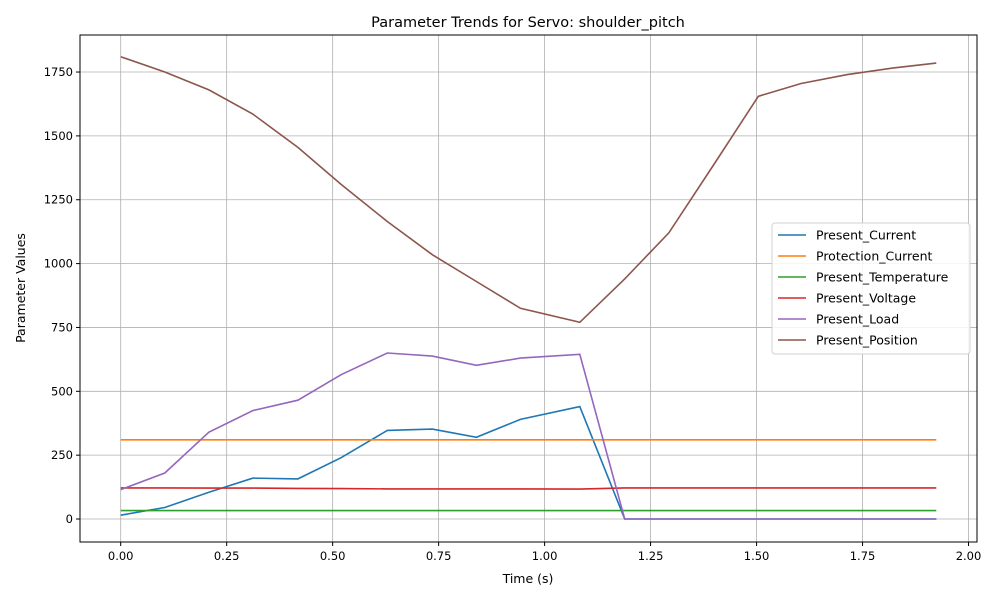 The width and height of the screenshot is (1000, 604). What do you see at coordinates (121, 556) in the screenshot?
I see `x-tick-label: 0.00` at bounding box center [121, 556].